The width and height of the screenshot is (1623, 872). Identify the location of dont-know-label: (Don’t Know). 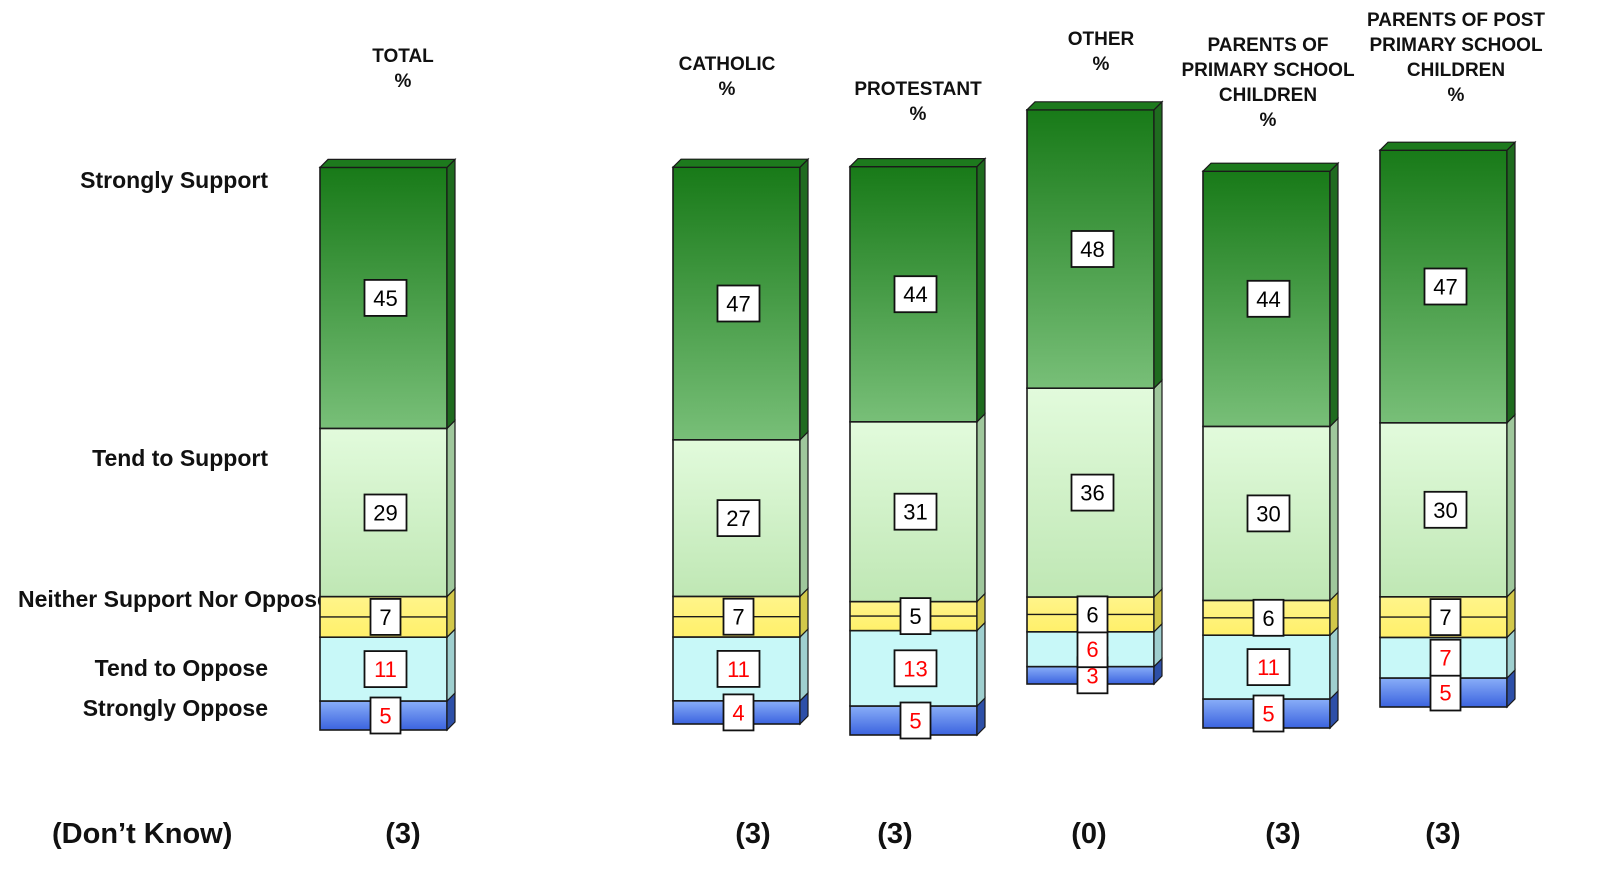
(142, 834).